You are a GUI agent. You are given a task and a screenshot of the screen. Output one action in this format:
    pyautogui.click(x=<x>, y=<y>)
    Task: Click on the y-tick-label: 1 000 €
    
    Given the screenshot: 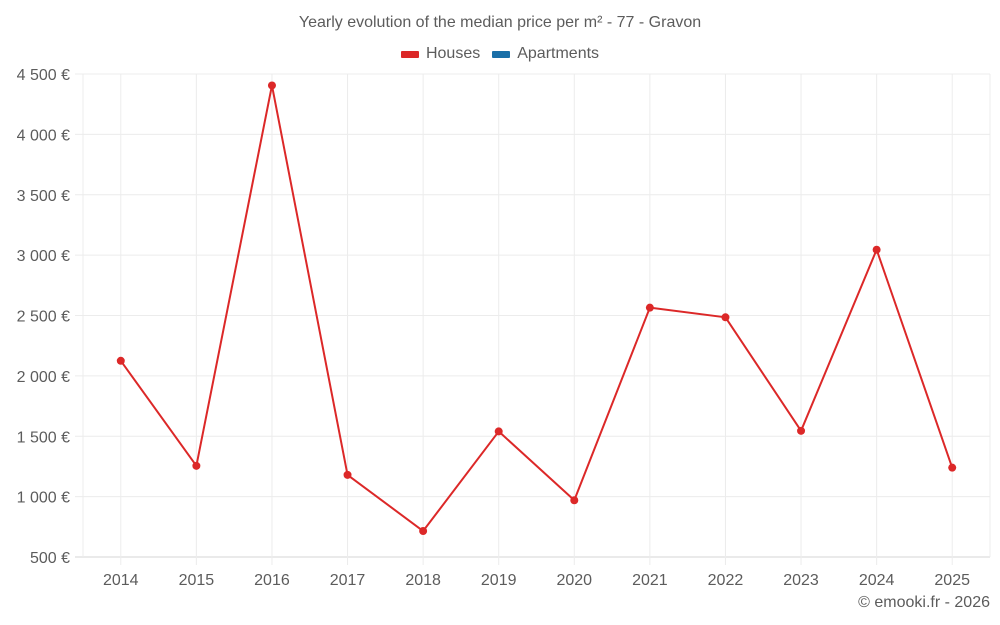 What is the action you would take?
    pyautogui.click(x=43, y=498)
    